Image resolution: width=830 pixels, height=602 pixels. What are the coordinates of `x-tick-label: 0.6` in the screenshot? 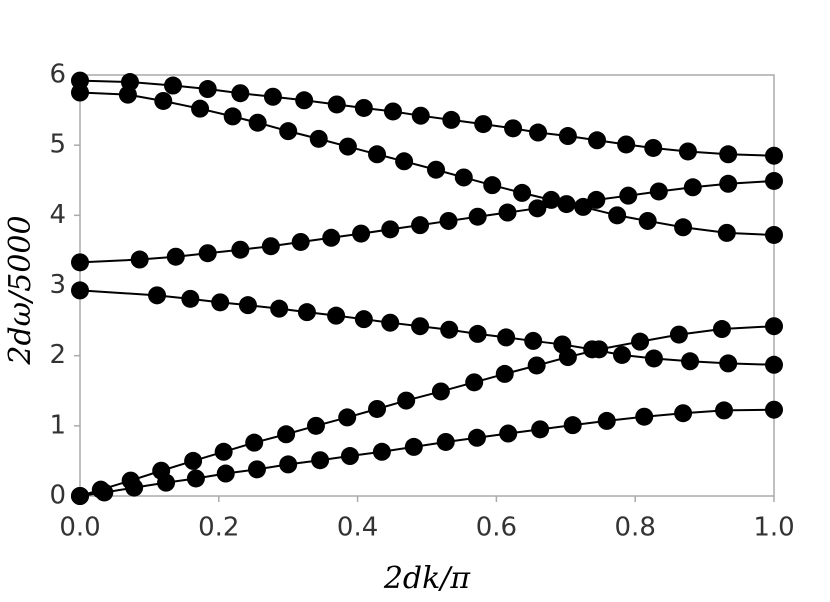 It's located at (496, 528).